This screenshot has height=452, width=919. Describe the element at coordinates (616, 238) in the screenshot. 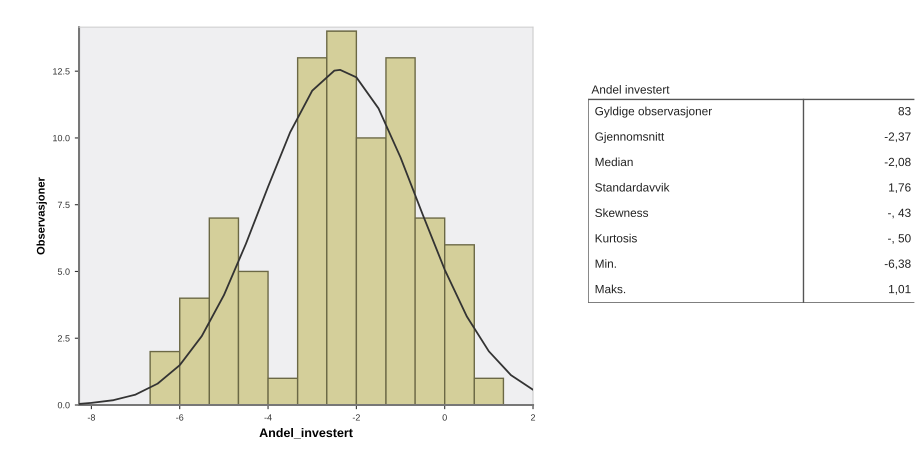

I see `category-label: Kurtosis` at that location.